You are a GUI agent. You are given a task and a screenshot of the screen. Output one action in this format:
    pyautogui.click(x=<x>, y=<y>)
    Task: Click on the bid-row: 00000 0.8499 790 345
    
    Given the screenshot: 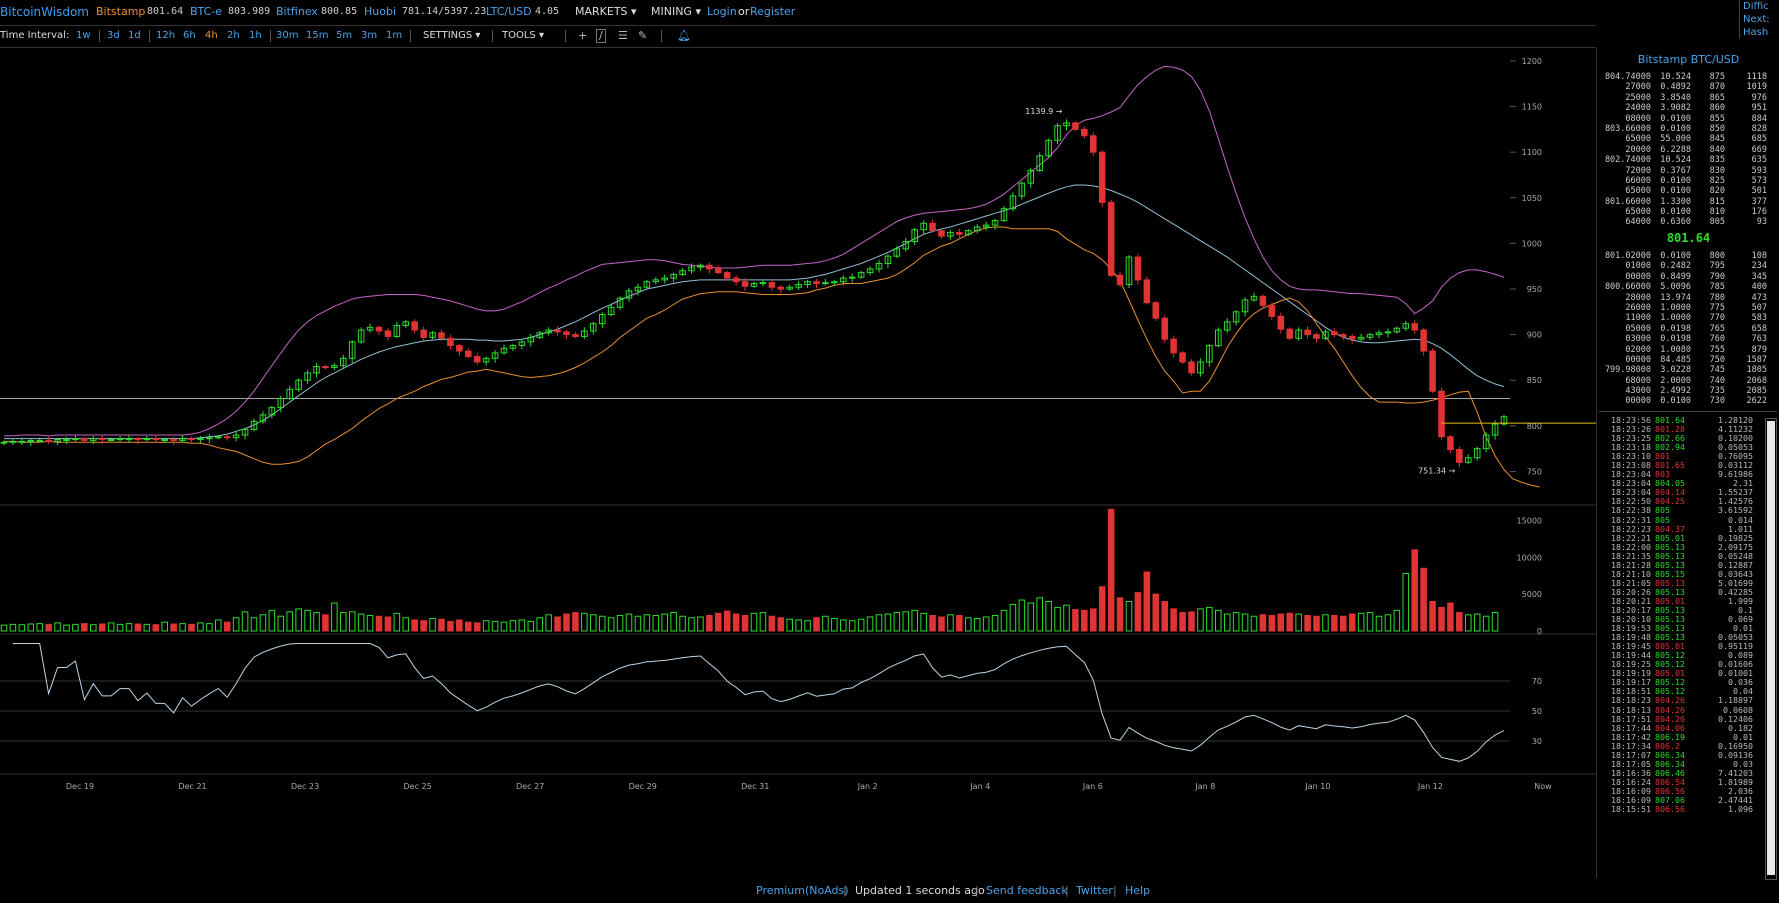 What is the action you would take?
    pyautogui.click(x=1688, y=277)
    